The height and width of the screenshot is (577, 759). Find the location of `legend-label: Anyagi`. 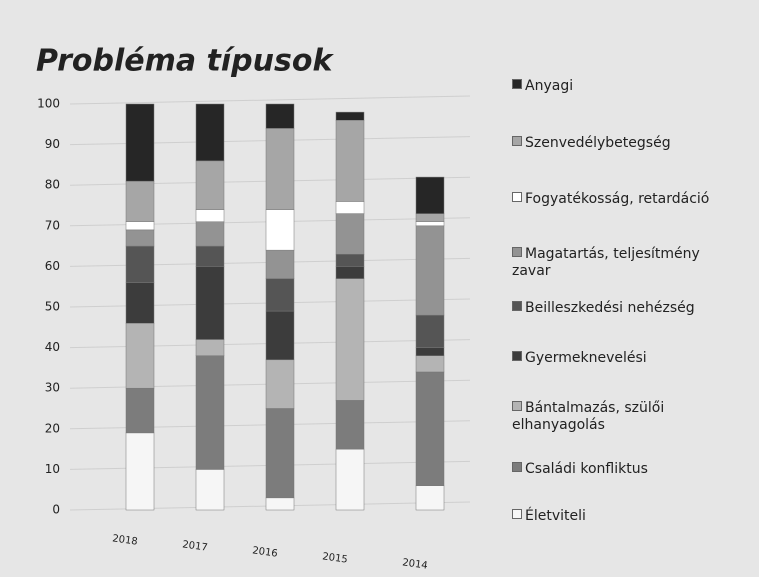

legend-label: Anyagi is located at coordinates (549, 86).